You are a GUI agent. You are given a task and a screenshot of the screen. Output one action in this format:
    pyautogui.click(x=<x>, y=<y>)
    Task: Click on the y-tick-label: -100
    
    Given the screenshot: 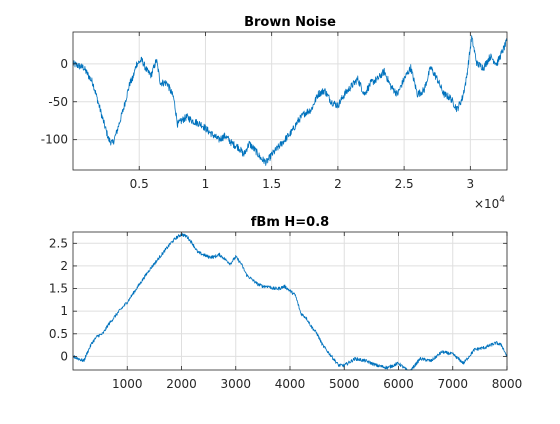 What is the action you would take?
    pyautogui.click(x=54, y=140)
    